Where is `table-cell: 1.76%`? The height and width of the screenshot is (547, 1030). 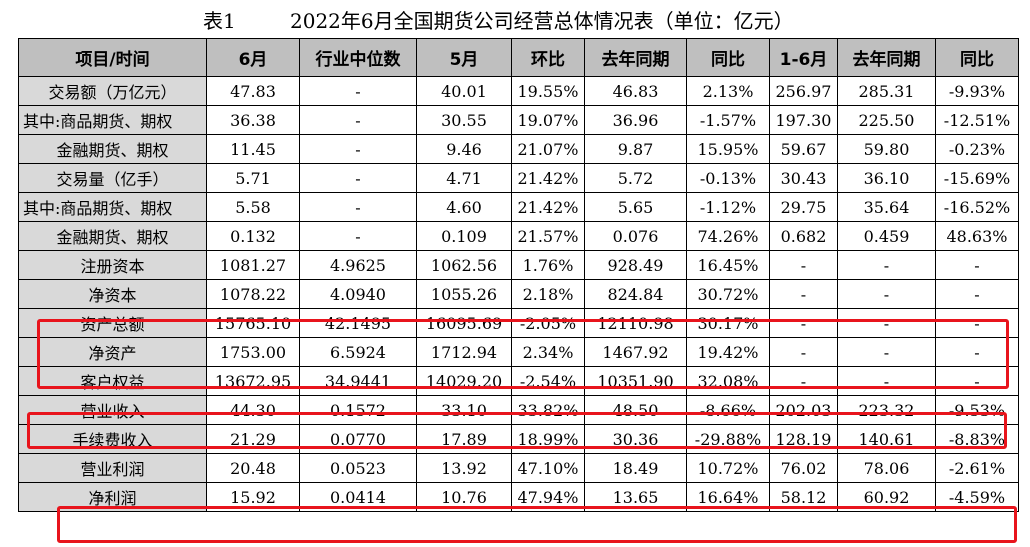
table-cell: 1.76% is located at coordinates (548, 265).